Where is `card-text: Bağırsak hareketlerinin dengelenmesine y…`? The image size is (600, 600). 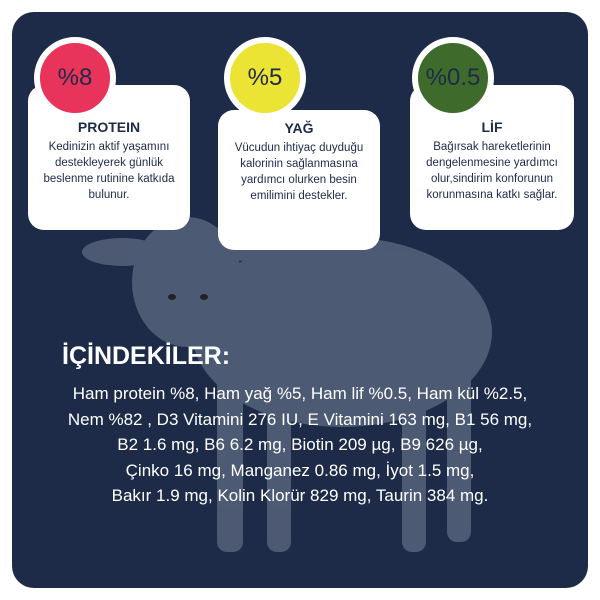 card-text: Bağırsak hareketlerinin dengelenmesine y… is located at coordinates (492, 171).